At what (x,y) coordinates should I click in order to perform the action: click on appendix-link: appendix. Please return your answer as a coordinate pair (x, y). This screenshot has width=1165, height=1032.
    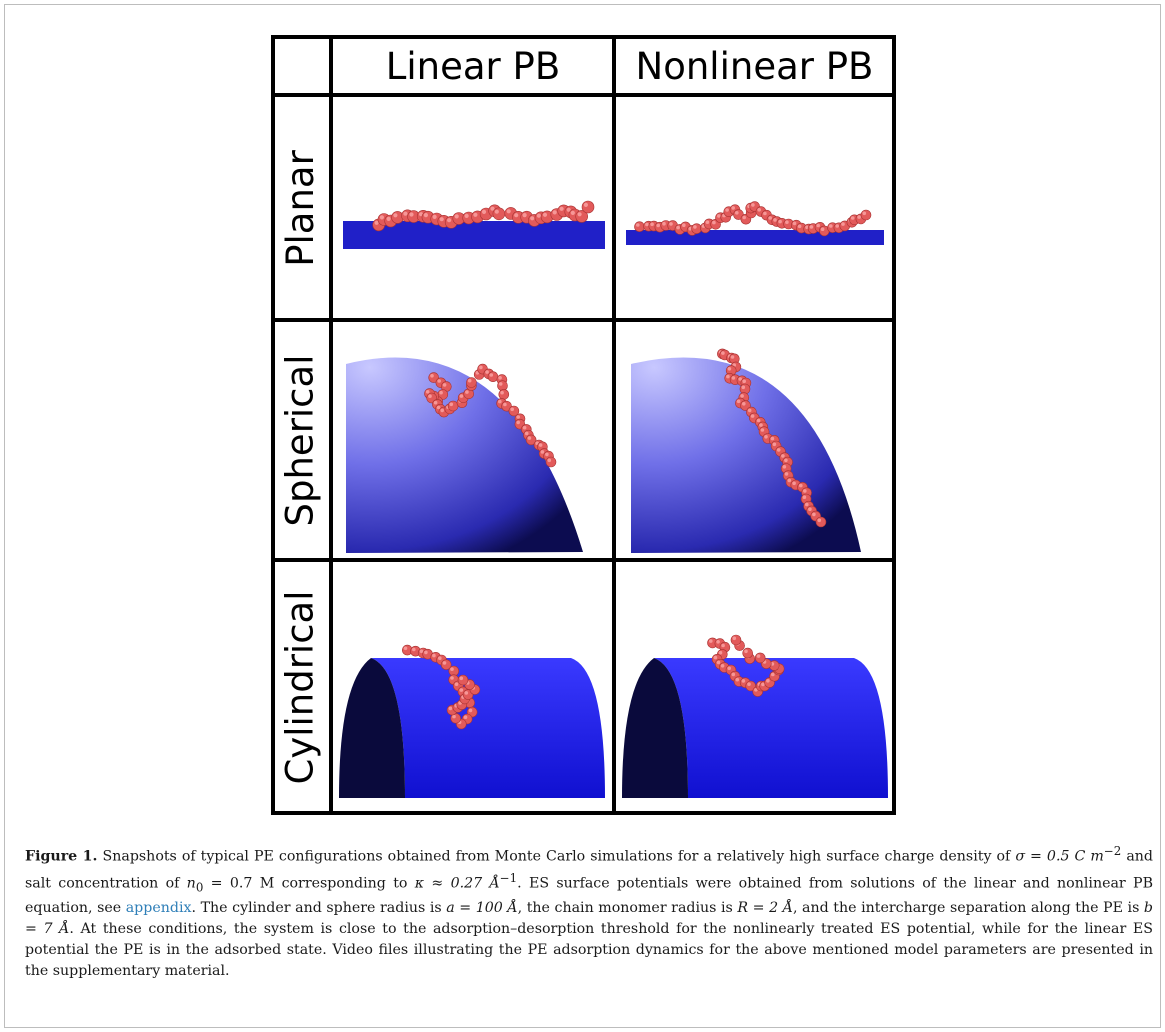
    Looking at the image, I should click on (158, 908).